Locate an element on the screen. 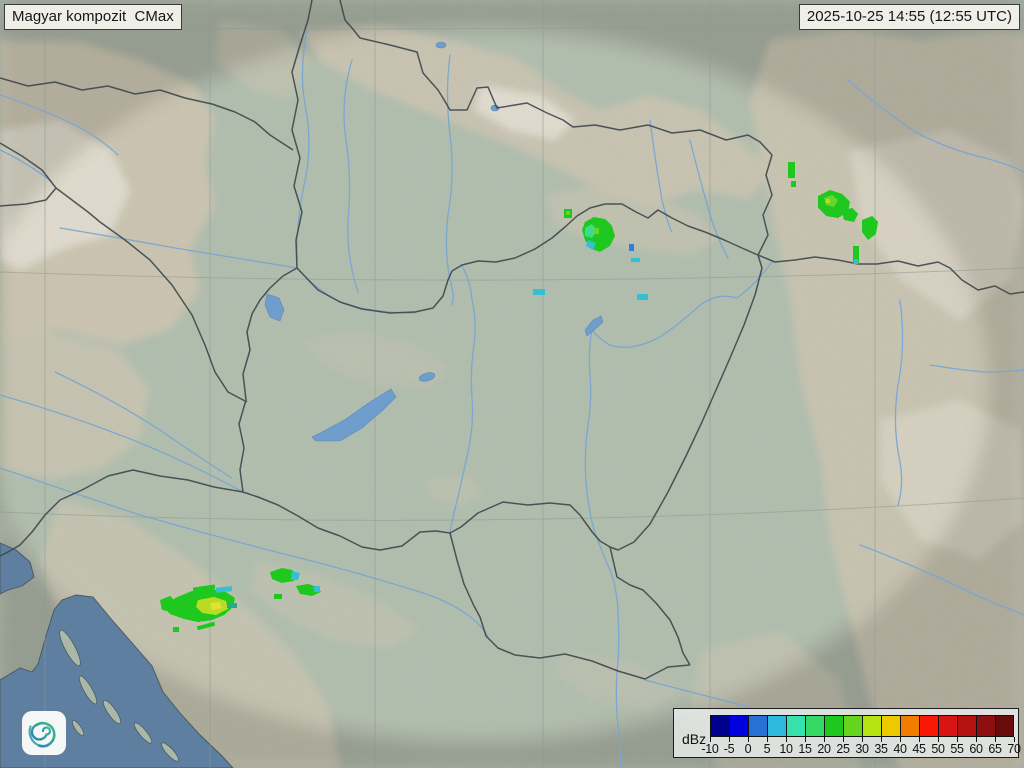  radar-echo-south is located at coordinates (295, 583).